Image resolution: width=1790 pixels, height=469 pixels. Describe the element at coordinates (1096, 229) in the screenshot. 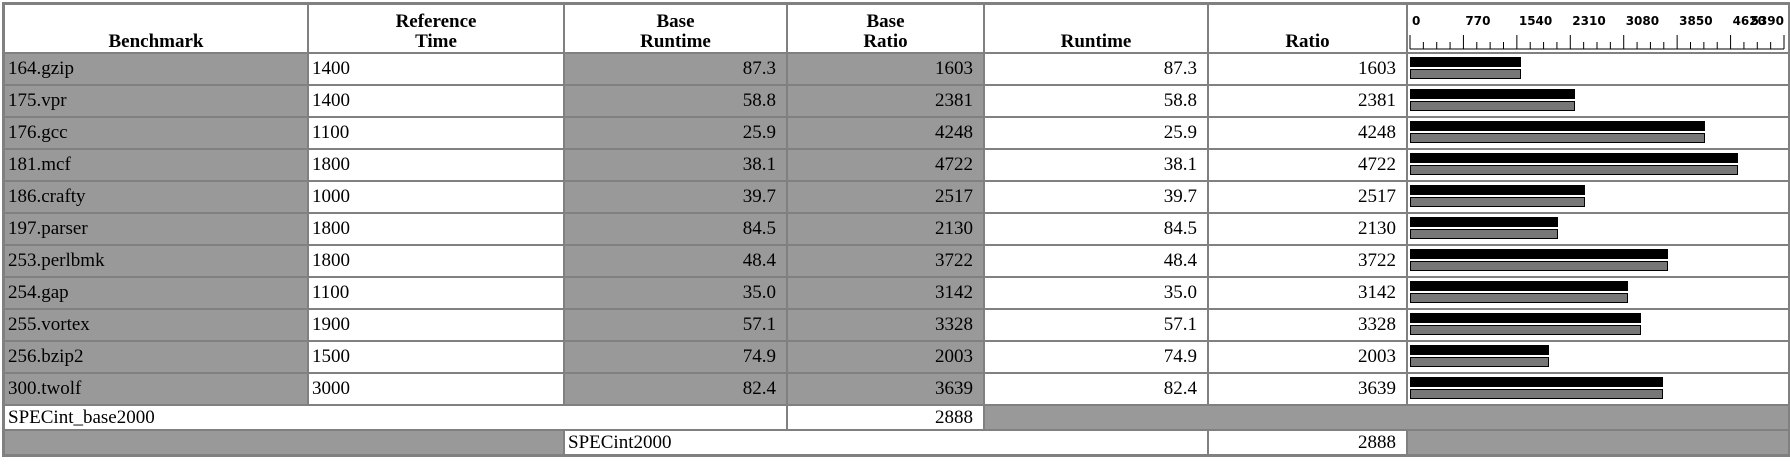

I see `runtime: 84.5` at that location.